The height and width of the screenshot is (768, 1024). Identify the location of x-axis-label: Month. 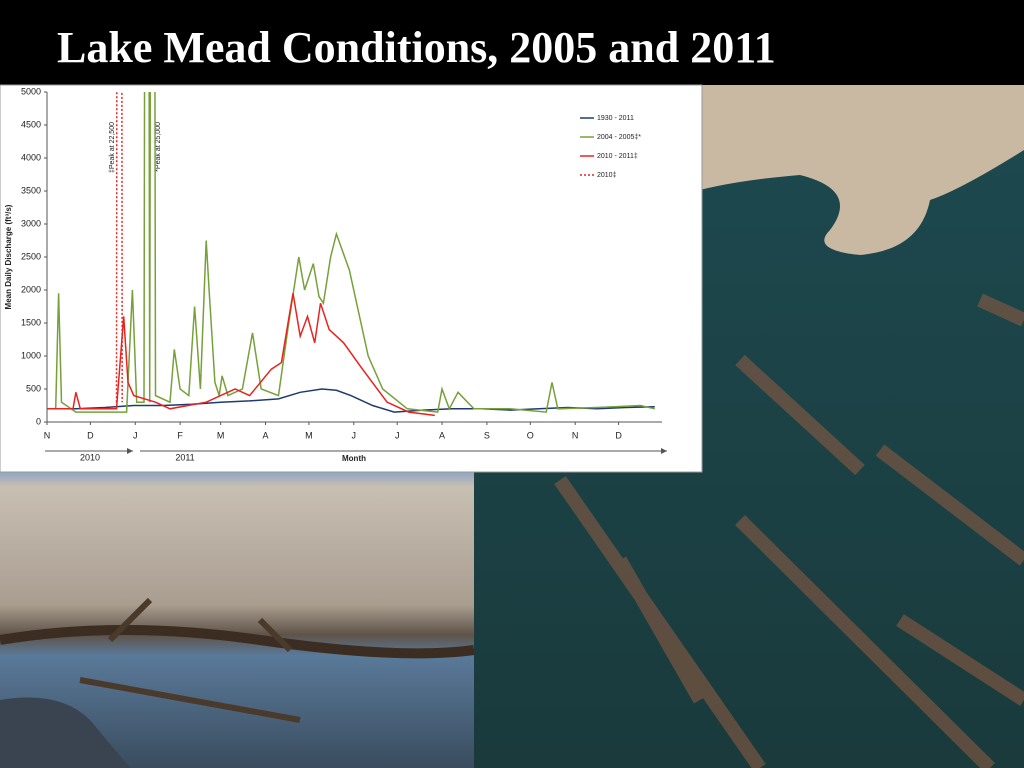
(354, 458).